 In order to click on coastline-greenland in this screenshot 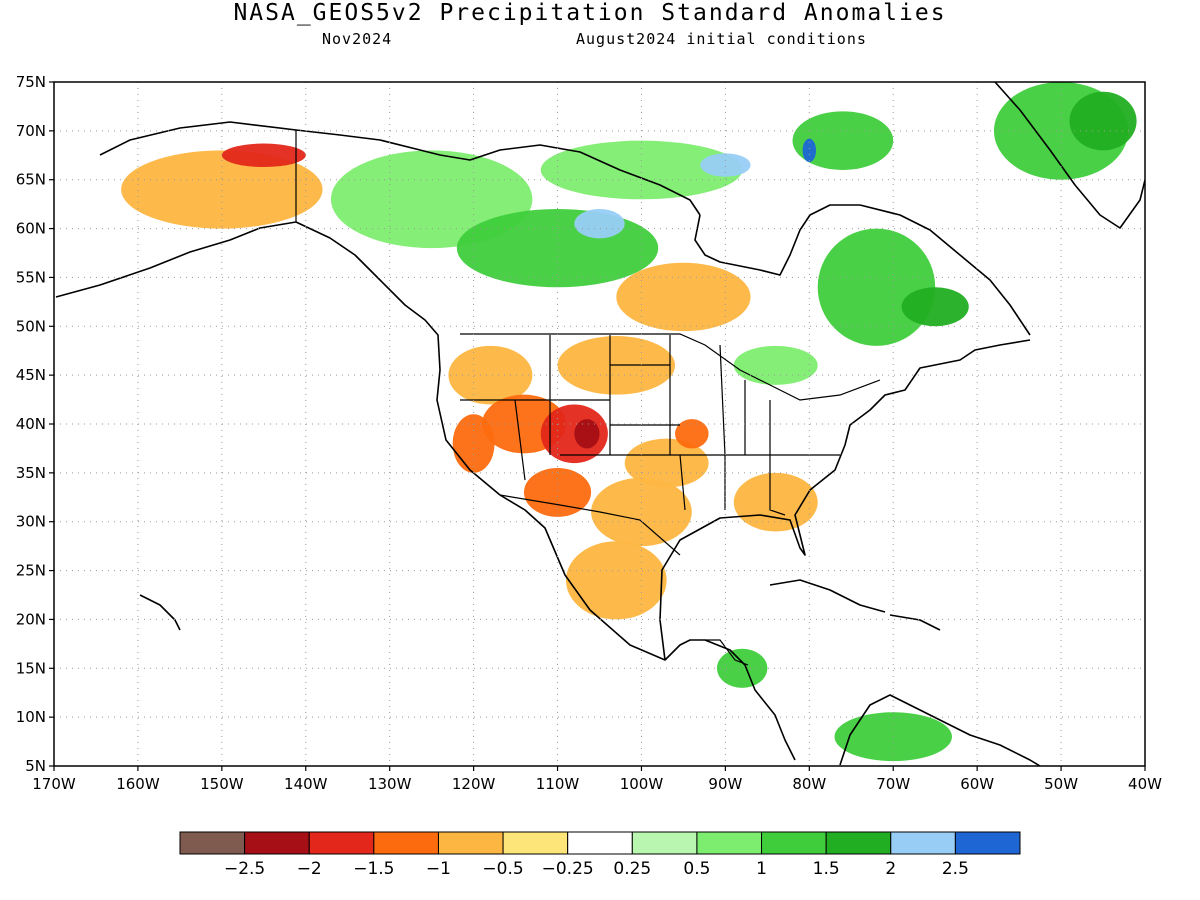, I will do `click(1069, 155)`.